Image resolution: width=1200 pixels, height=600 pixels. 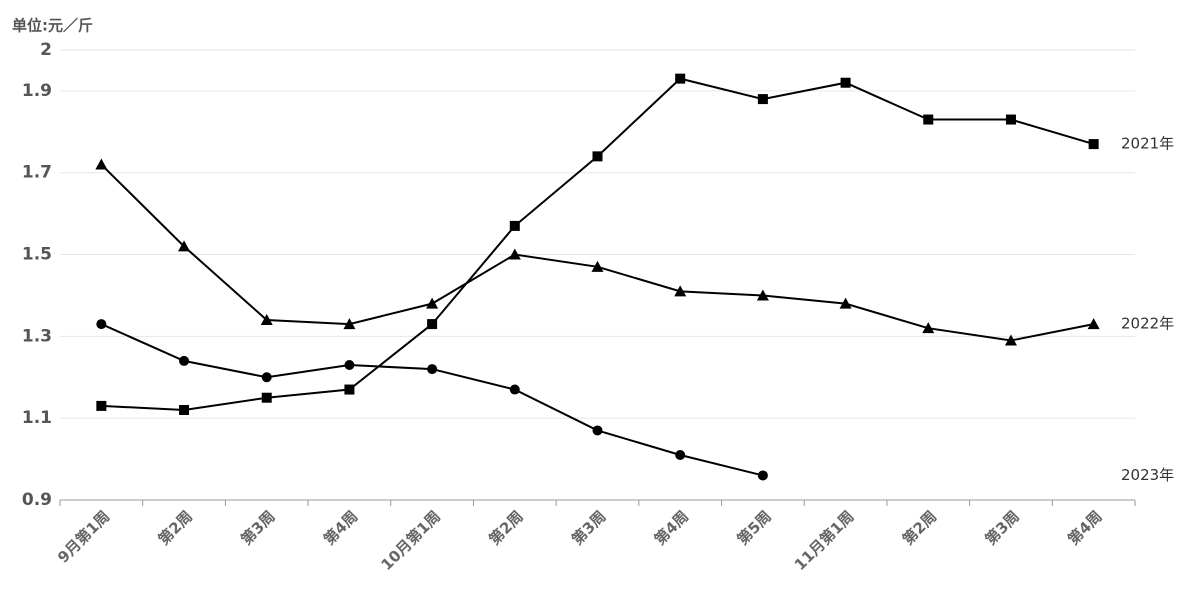 I want to click on series-line, so click(x=432, y=400).